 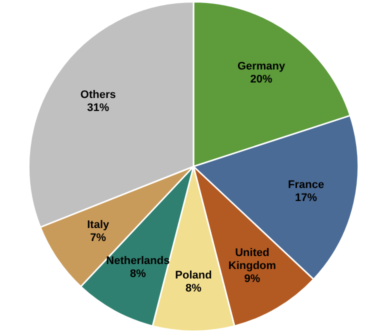 I want to click on data-label: 17%, so click(x=306, y=198).